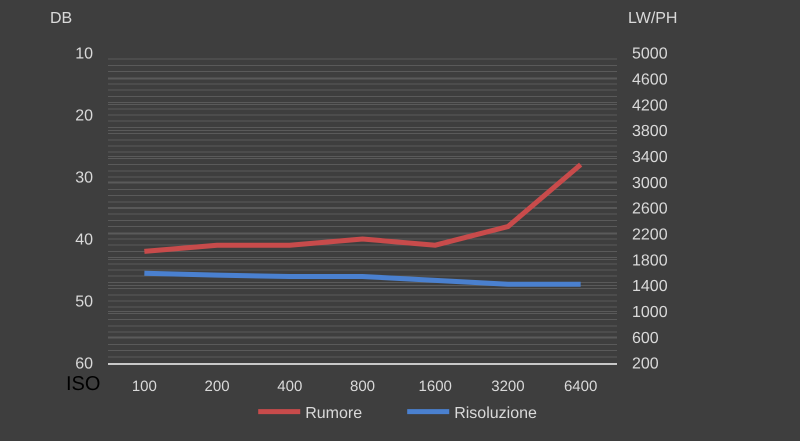  I want to click on y2-tick-label: 2600, so click(650, 209).